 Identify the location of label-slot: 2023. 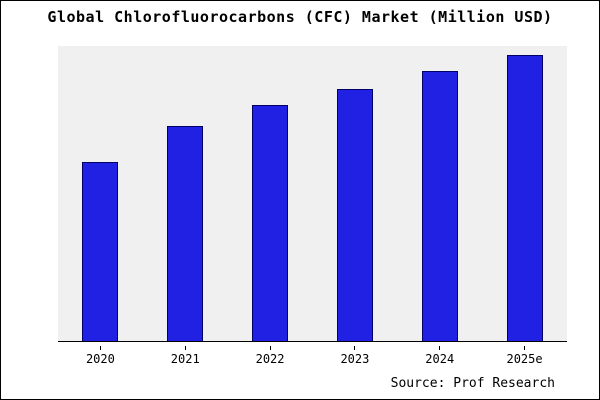
(354, 356).